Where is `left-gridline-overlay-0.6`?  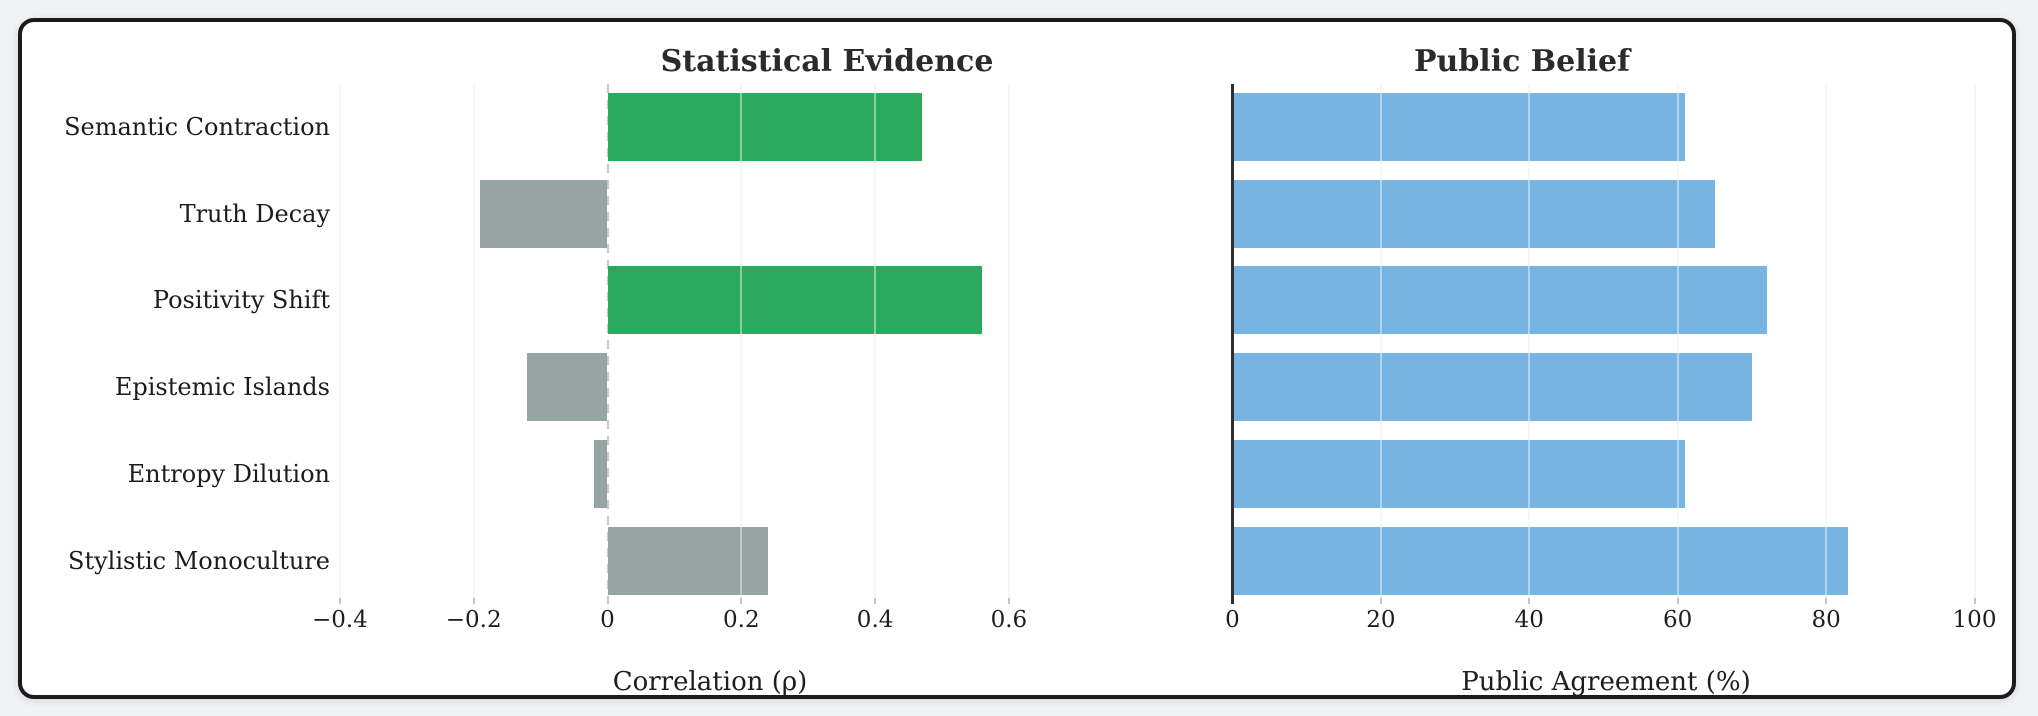
left-gridline-overlay-0.6 is located at coordinates (1008, 341).